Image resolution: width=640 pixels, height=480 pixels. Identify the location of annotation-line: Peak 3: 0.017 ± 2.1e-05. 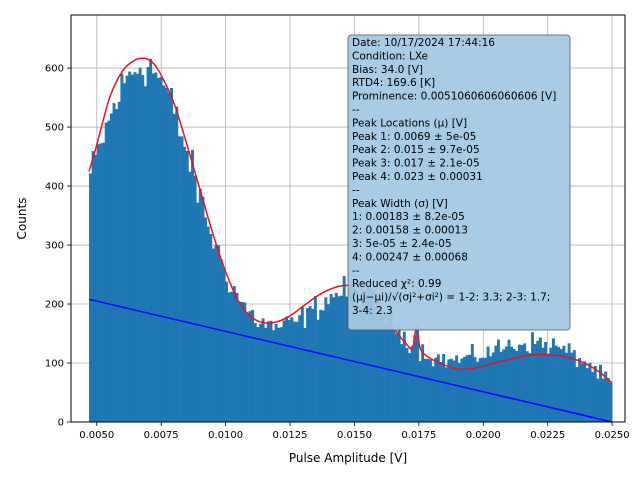
(416, 164).